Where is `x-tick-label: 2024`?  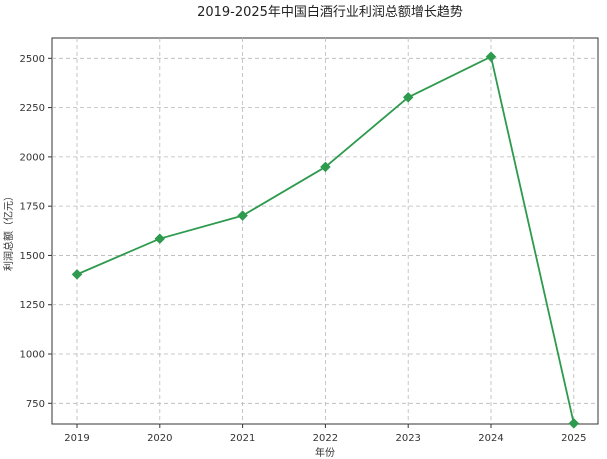
x-tick-label: 2024 is located at coordinates (490, 438).